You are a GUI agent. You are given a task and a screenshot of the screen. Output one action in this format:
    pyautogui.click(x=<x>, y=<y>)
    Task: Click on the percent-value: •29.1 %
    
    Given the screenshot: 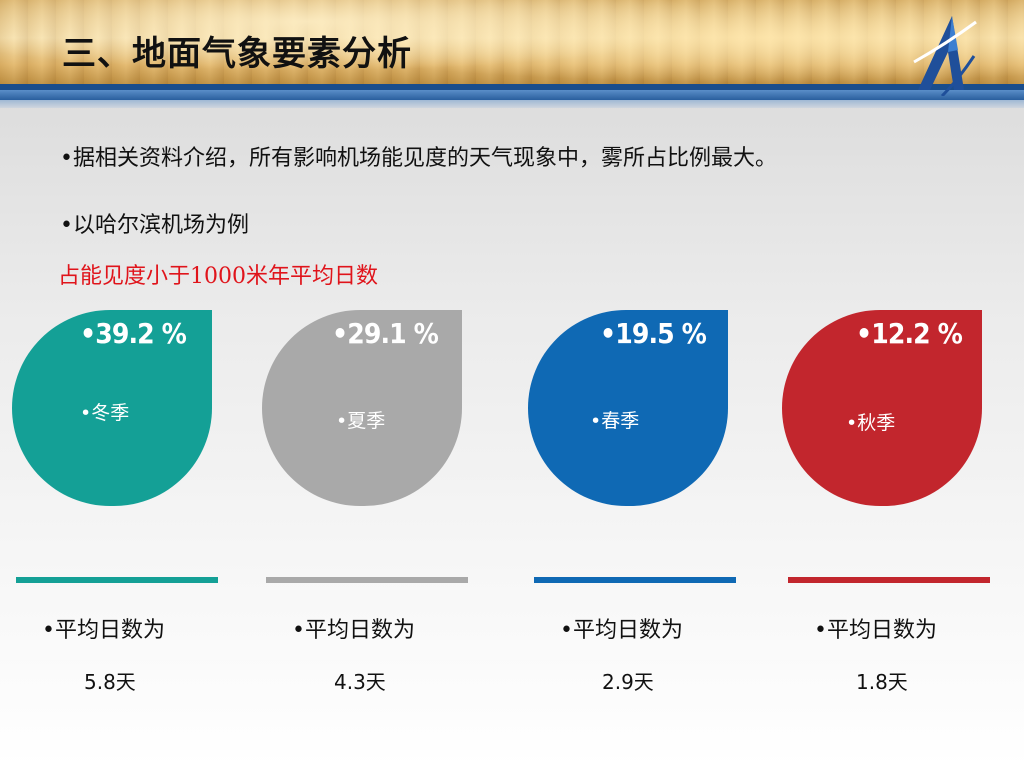 What is the action you would take?
    pyautogui.click(x=385, y=333)
    